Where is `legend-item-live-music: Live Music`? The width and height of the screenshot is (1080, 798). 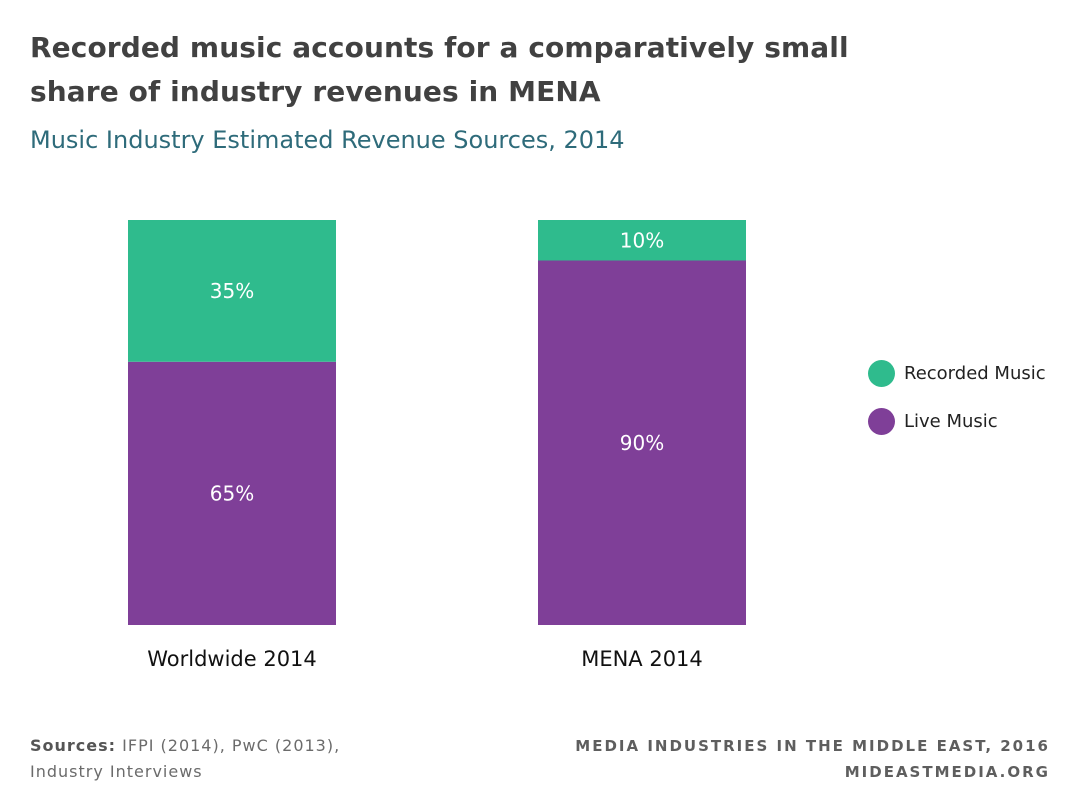
legend-item-live-music: Live Music is located at coordinates (957, 421).